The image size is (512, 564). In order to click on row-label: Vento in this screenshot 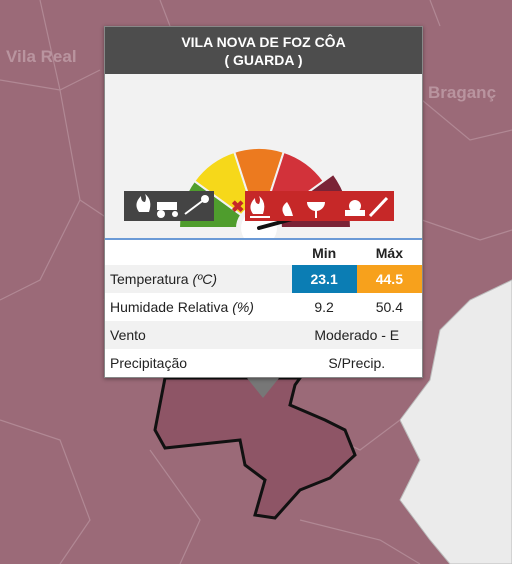, I will do `click(128, 335)`.